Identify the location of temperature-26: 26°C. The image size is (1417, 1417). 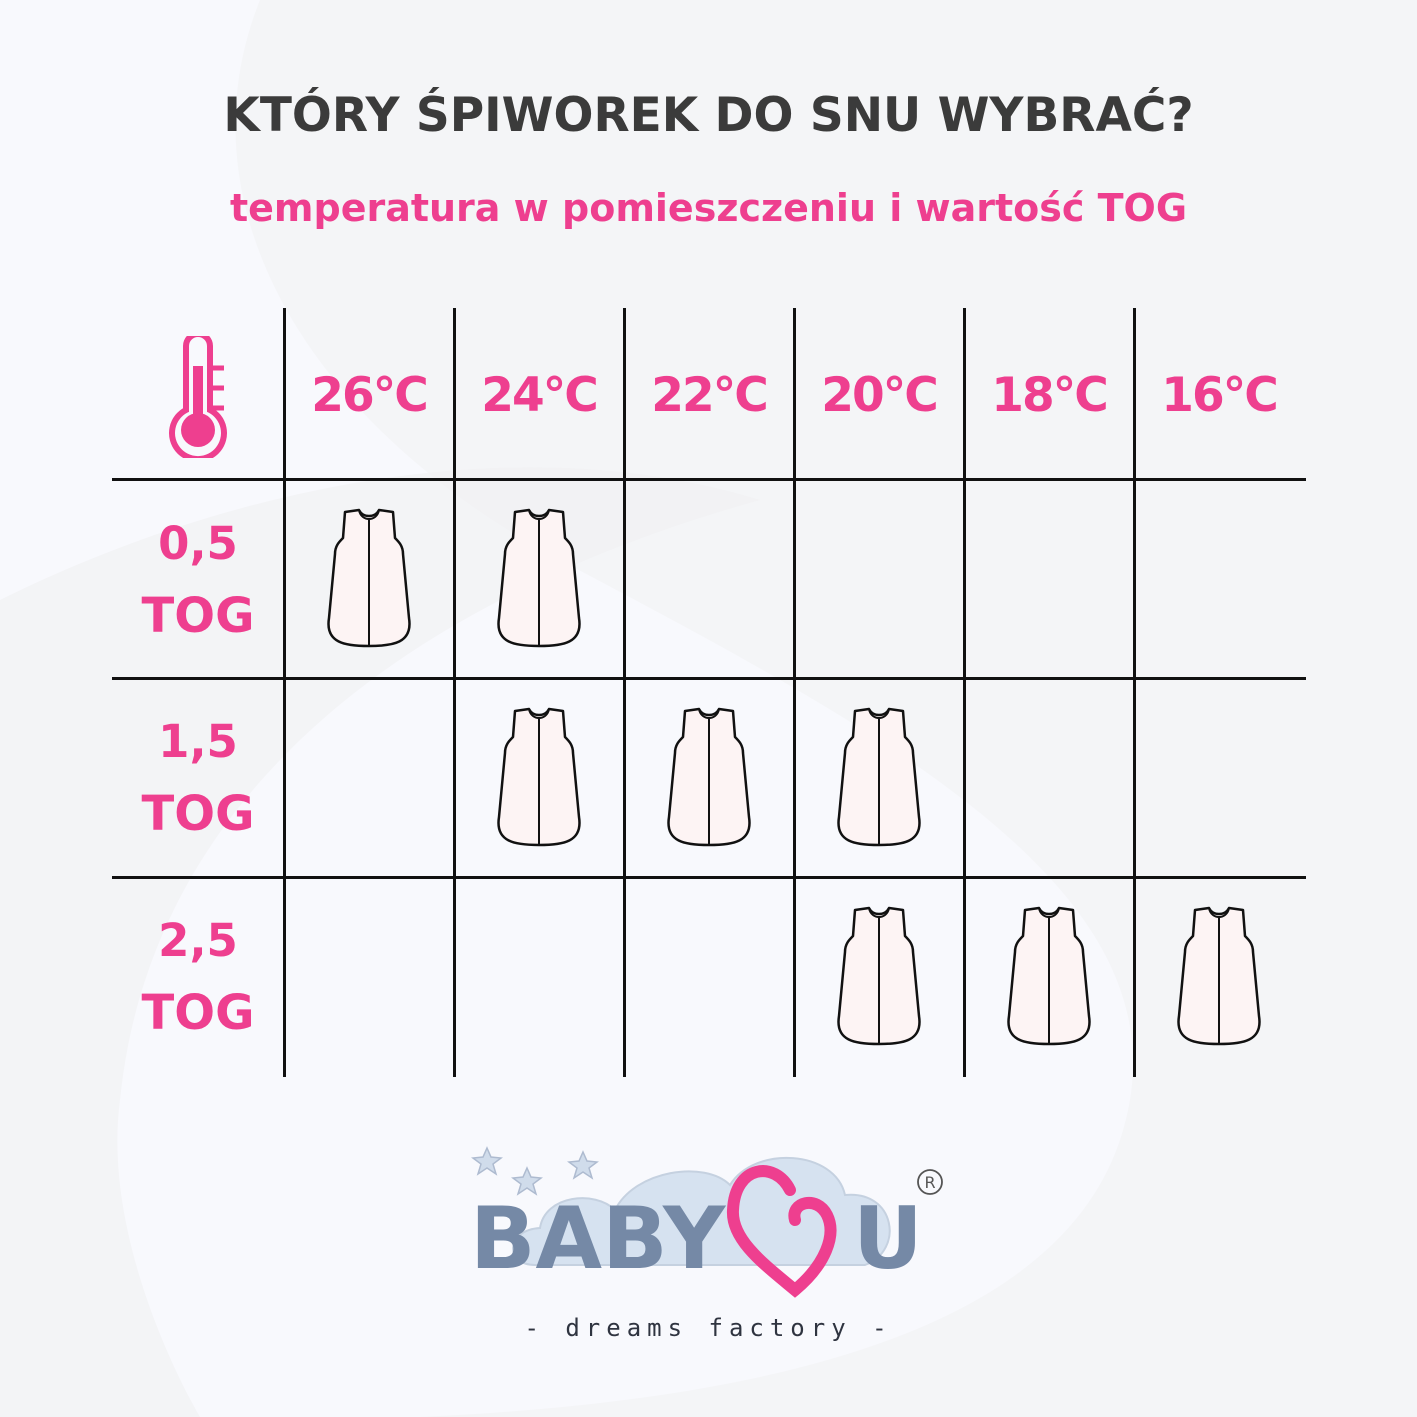
(369, 395).